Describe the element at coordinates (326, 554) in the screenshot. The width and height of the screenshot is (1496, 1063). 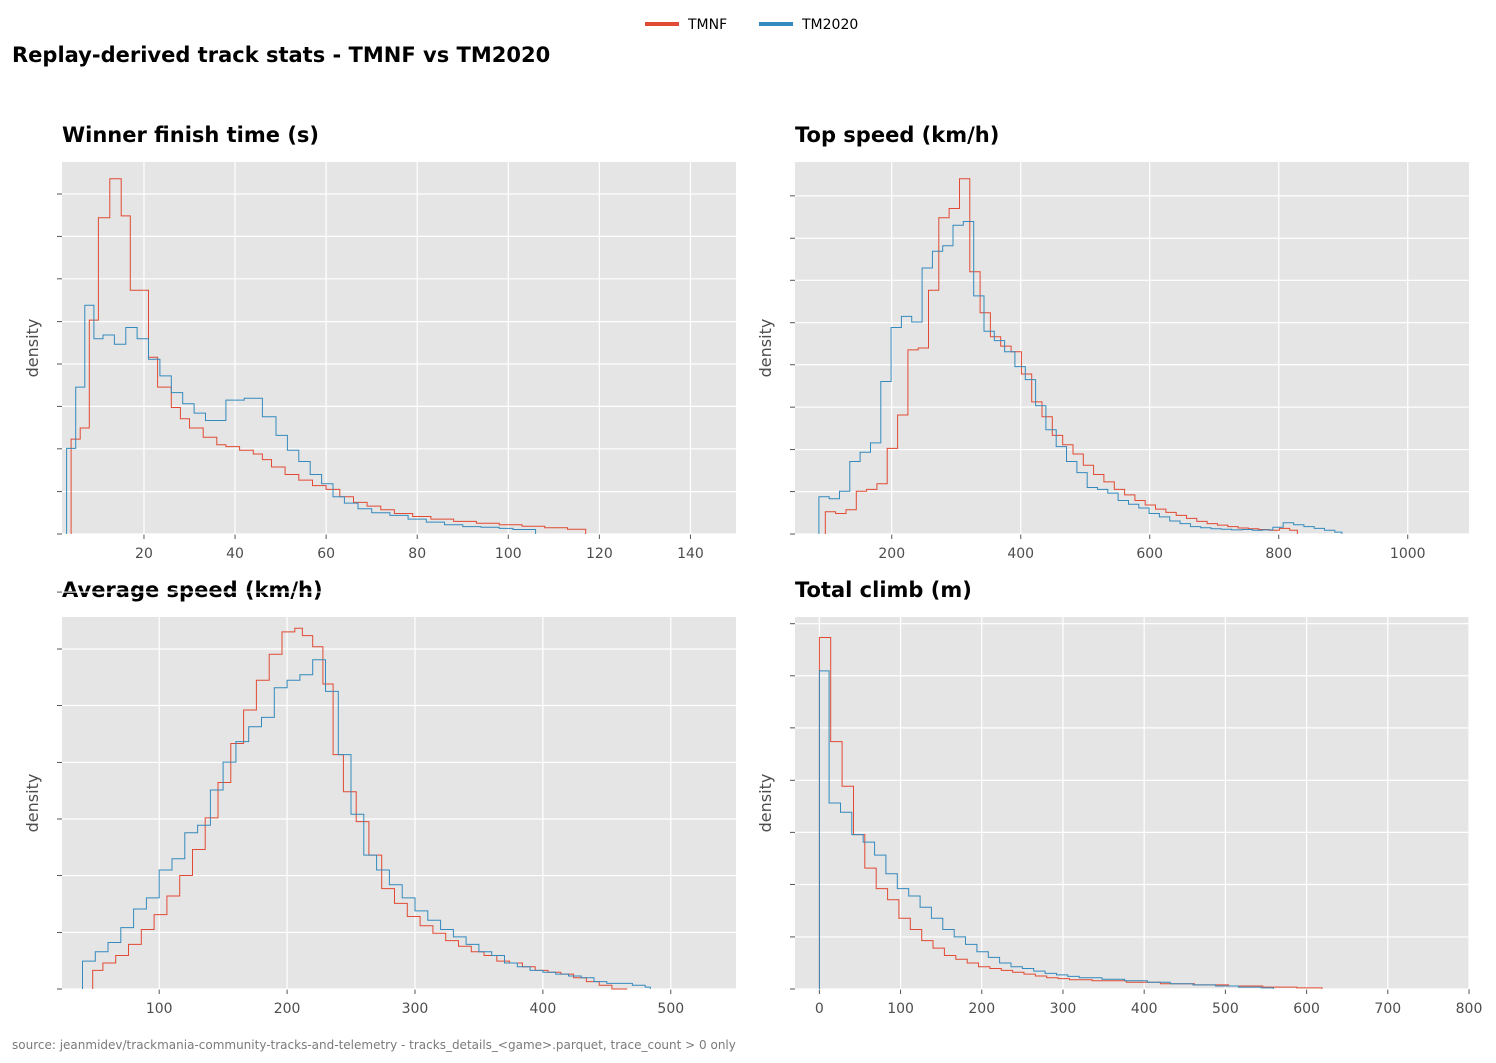
I see `x-tick-label: 60` at that location.